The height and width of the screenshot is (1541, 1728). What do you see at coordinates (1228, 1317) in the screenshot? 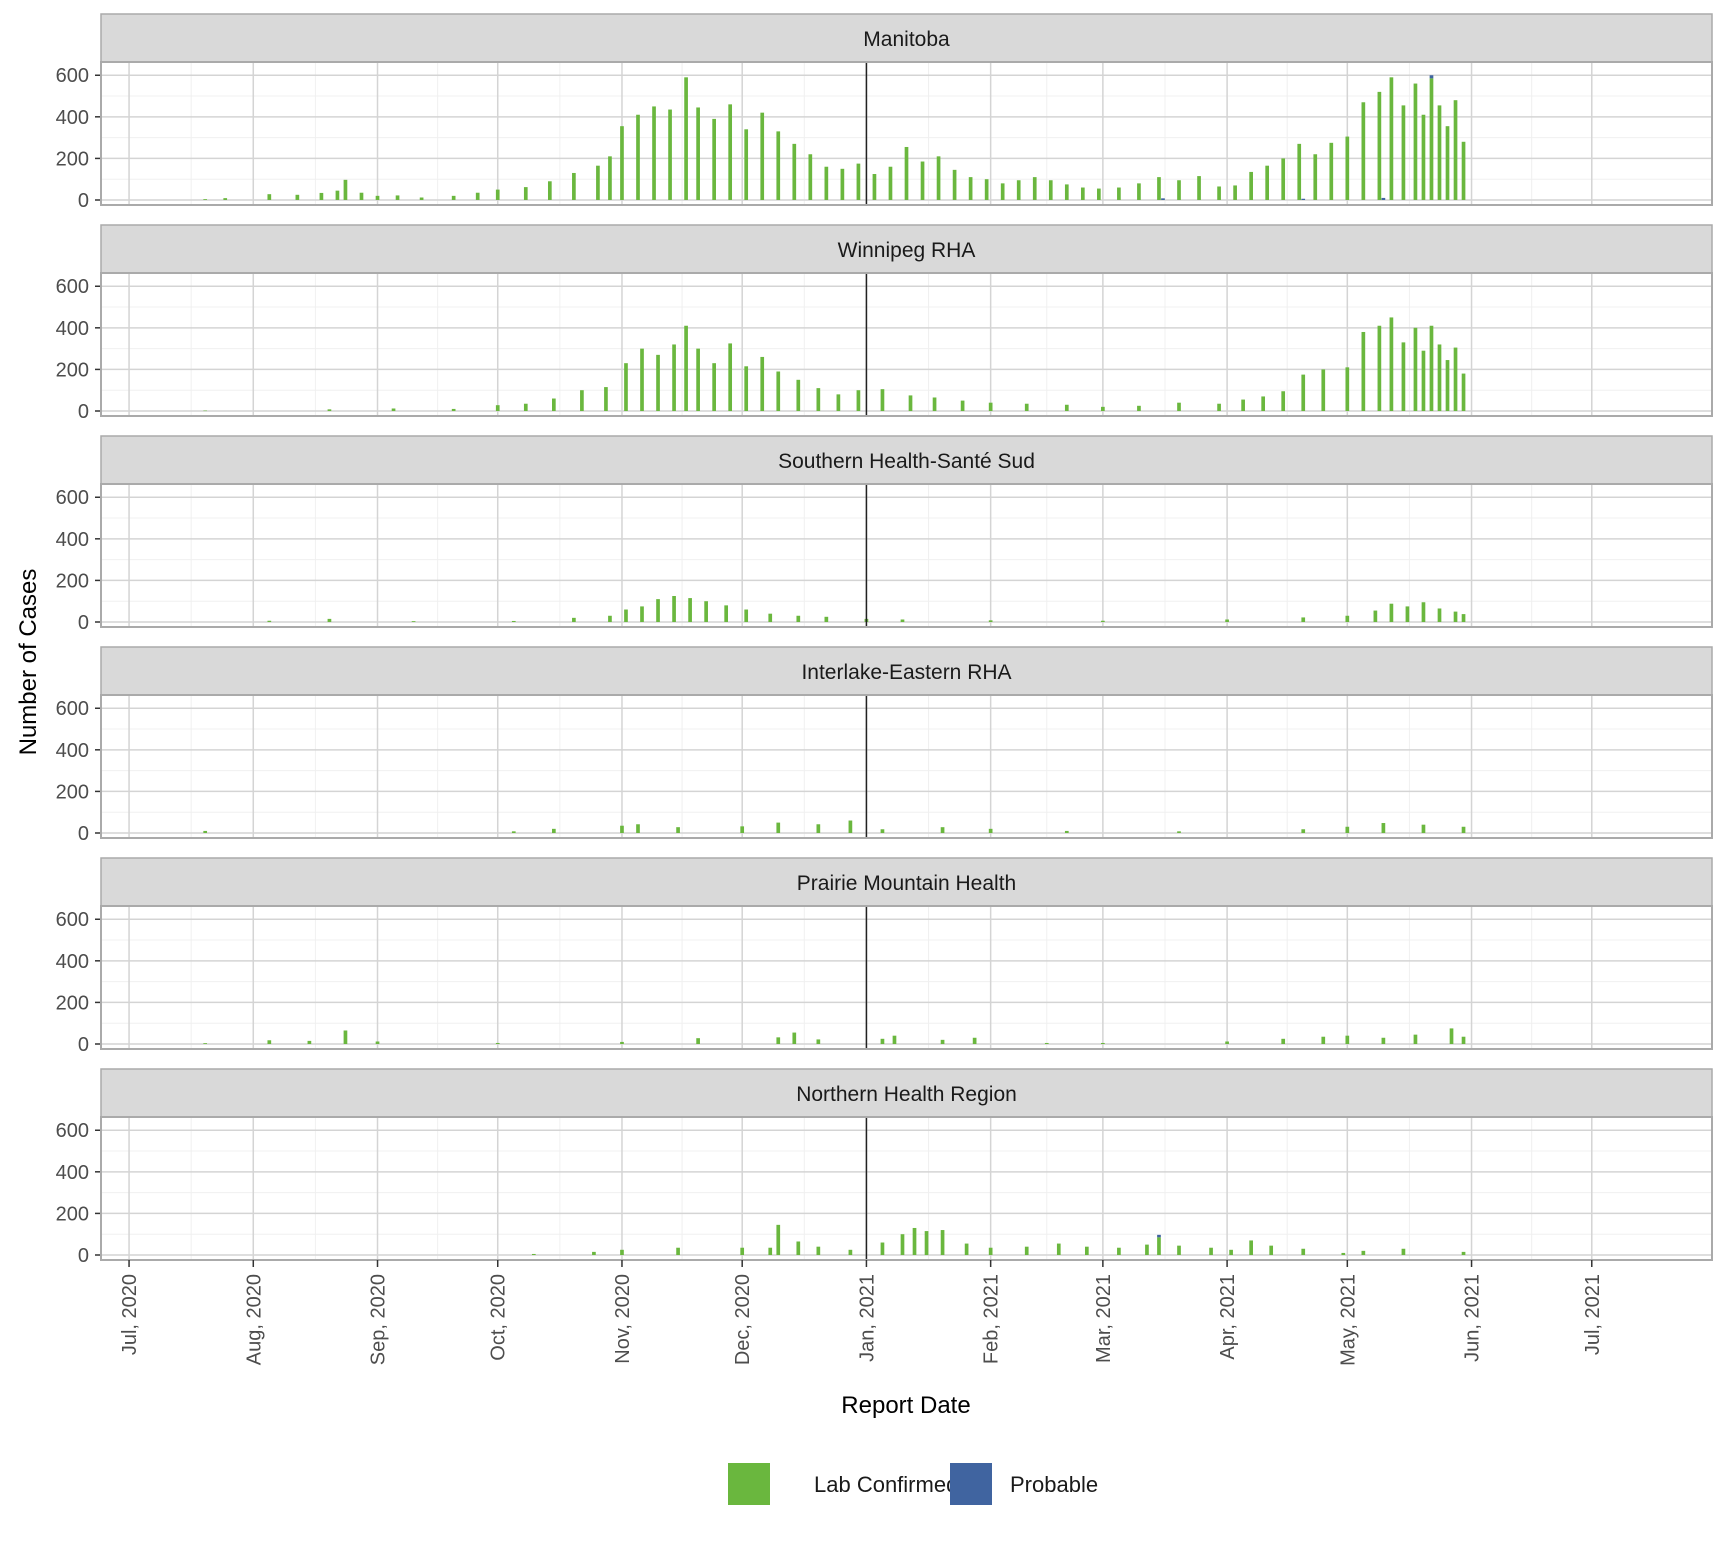
I see `x-tick-label: Apr, 2021` at bounding box center [1228, 1317].